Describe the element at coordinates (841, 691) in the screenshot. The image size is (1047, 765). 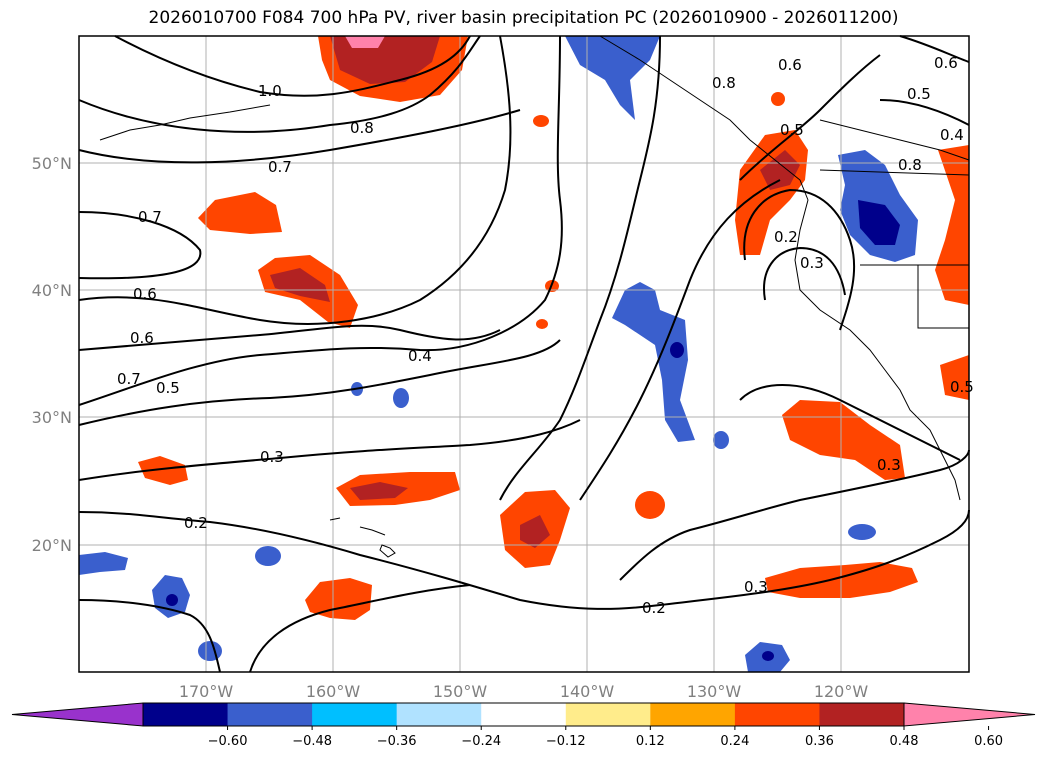
I see `lon-label: 120°W` at that location.